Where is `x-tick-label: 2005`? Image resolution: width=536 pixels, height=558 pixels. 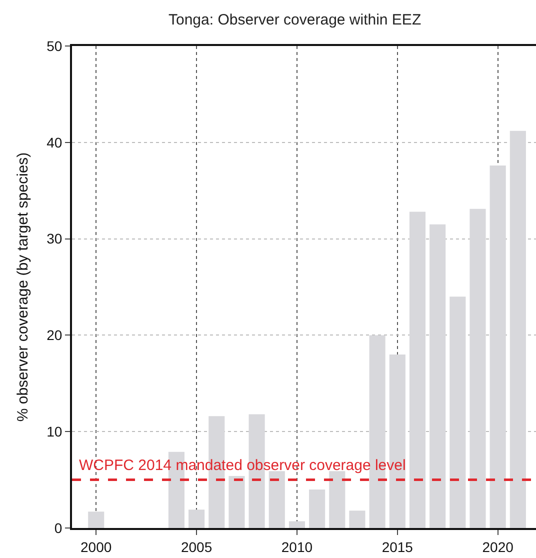 x-tick-label: 2005 is located at coordinates (196, 546).